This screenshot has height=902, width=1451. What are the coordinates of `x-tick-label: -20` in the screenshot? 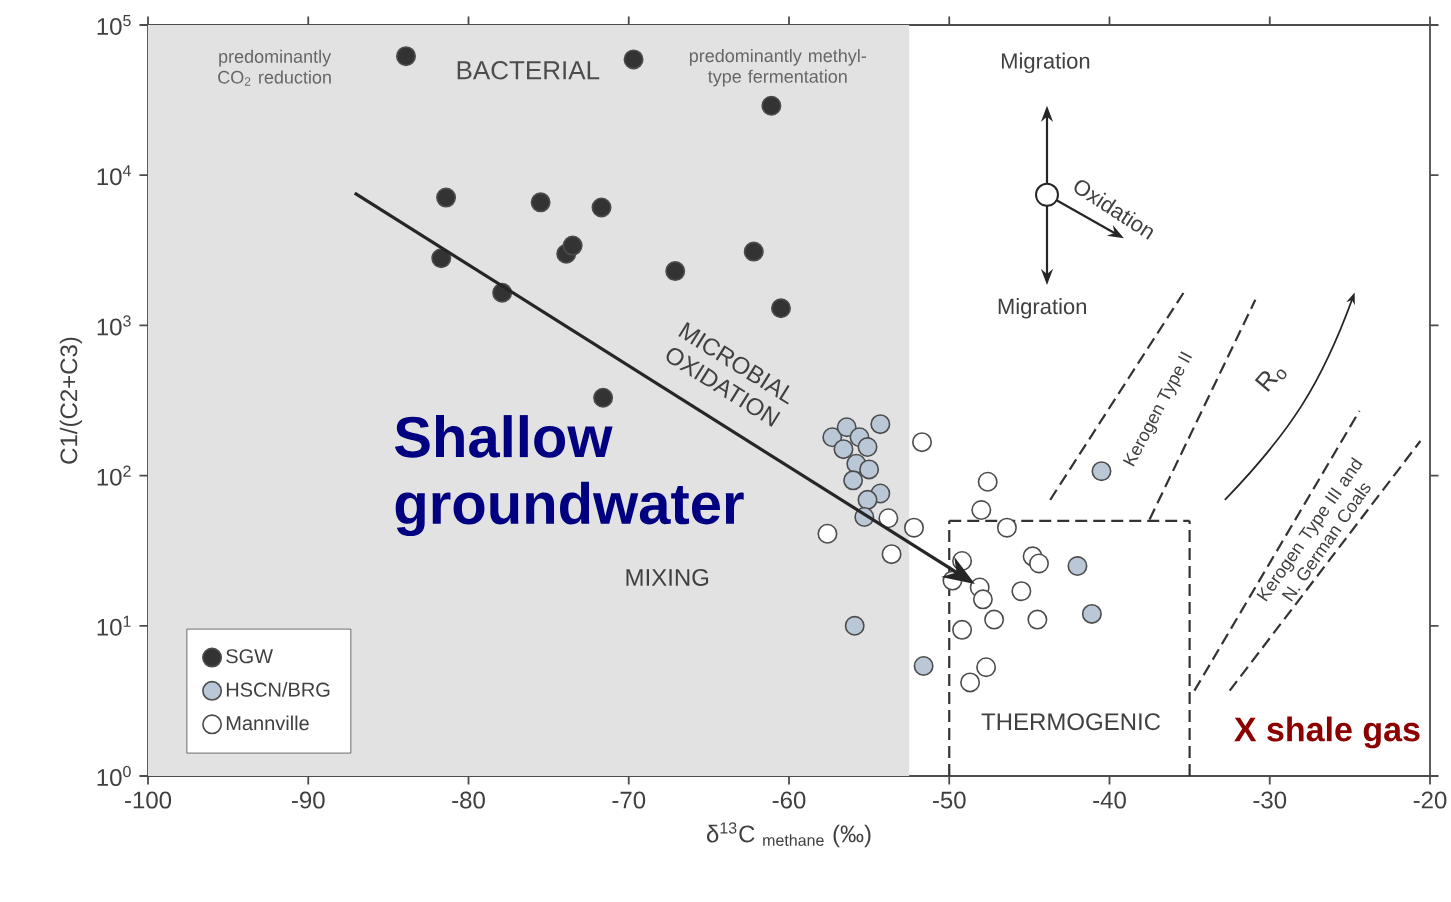 It's located at (1430, 800).